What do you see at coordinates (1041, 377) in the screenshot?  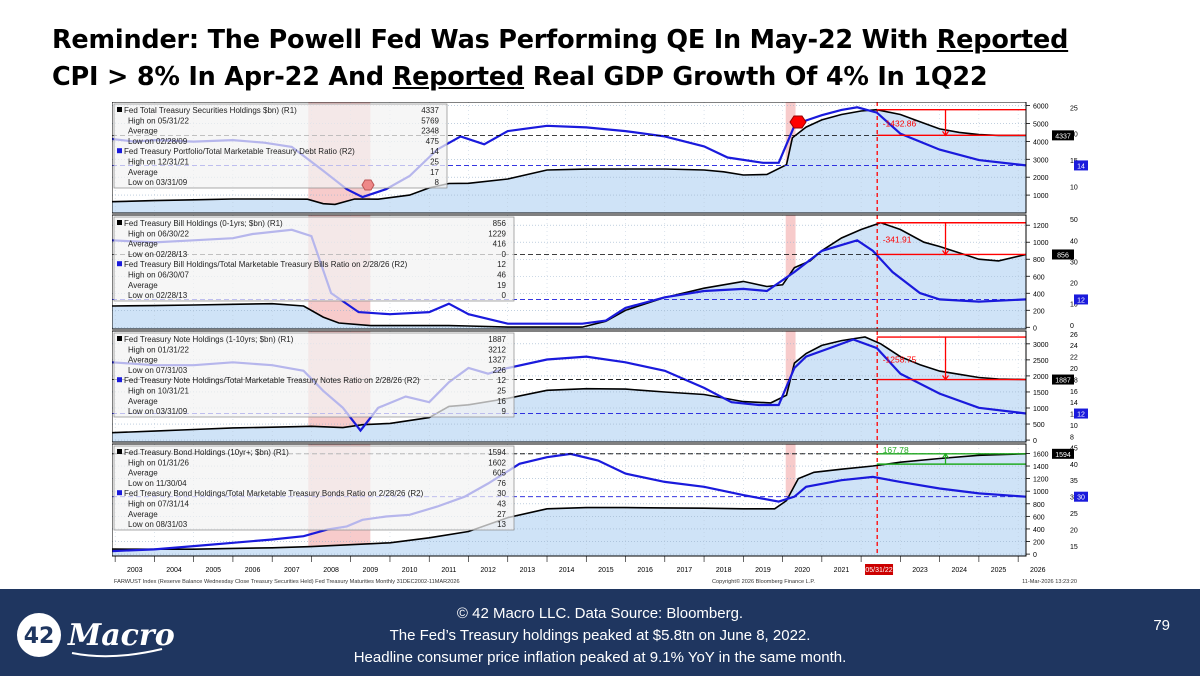 I see `r1-tick-label: 2000` at bounding box center [1041, 377].